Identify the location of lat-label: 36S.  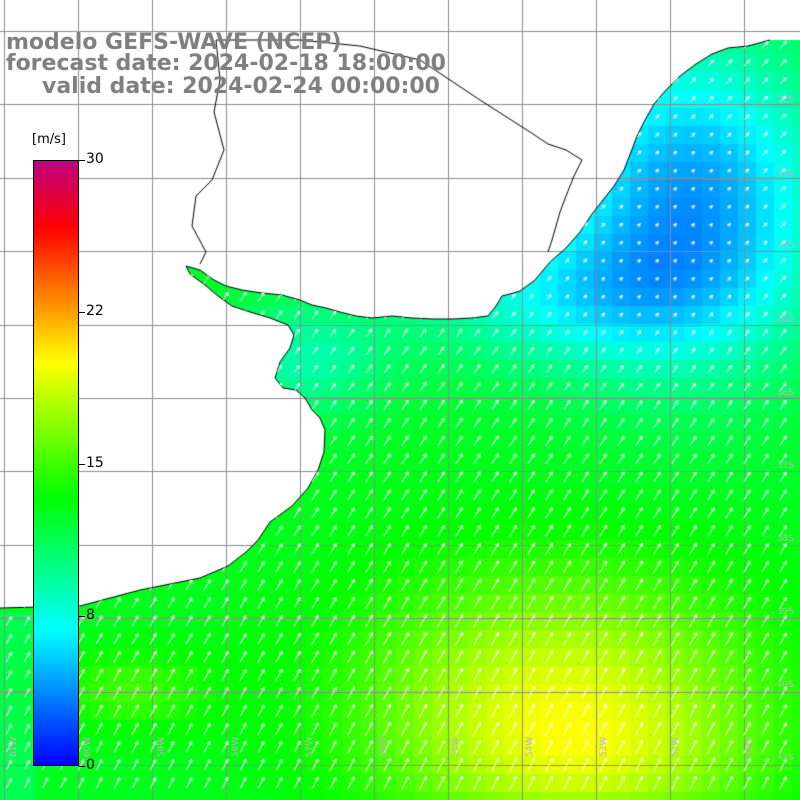
(785, 393).